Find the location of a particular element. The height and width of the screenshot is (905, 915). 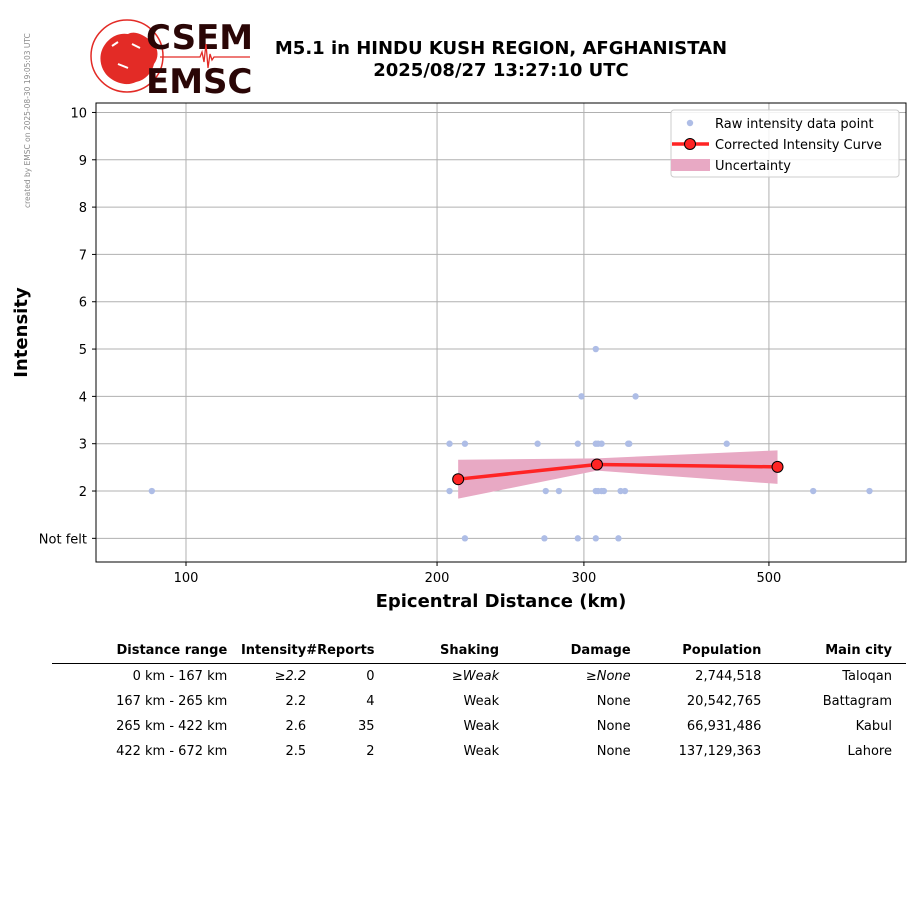

y-tick-label: Not felt is located at coordinates (63, 539).